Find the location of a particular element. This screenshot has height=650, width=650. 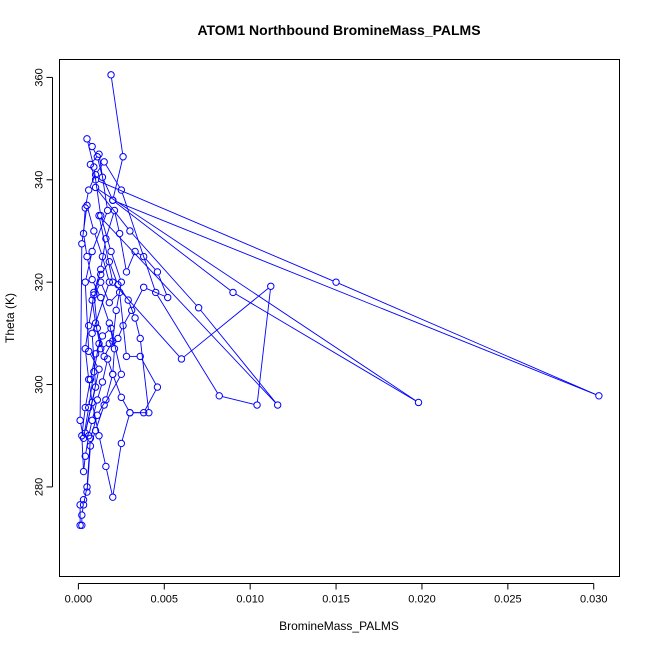

x-tick-label: 0.025 is located at coordinates (508, 600).